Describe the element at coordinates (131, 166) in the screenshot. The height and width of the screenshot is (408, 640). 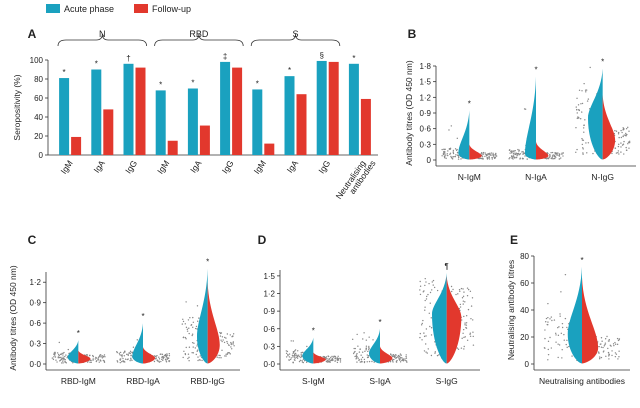
I see `x-tick-label: IgG` at that location.